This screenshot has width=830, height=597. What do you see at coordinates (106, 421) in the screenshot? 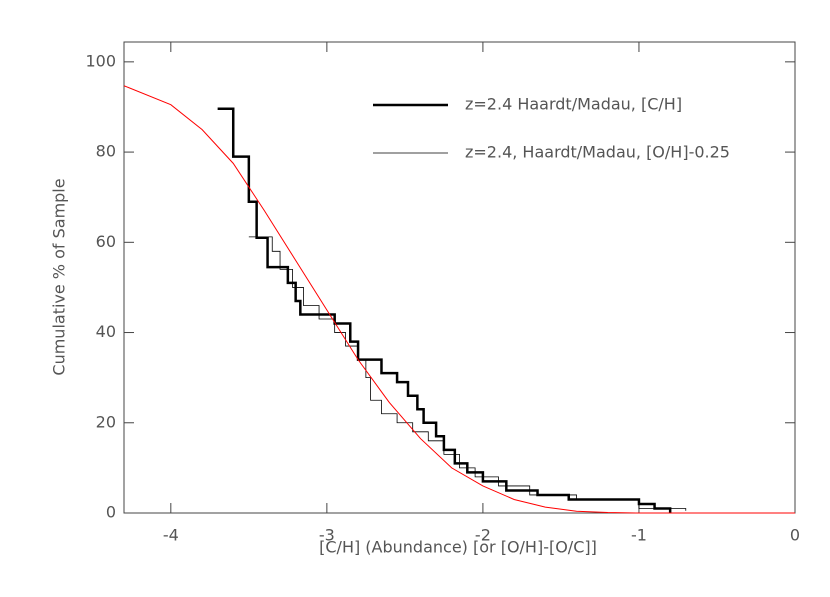
I see `y-tick-label: 20` at bounding box center [106, 421].